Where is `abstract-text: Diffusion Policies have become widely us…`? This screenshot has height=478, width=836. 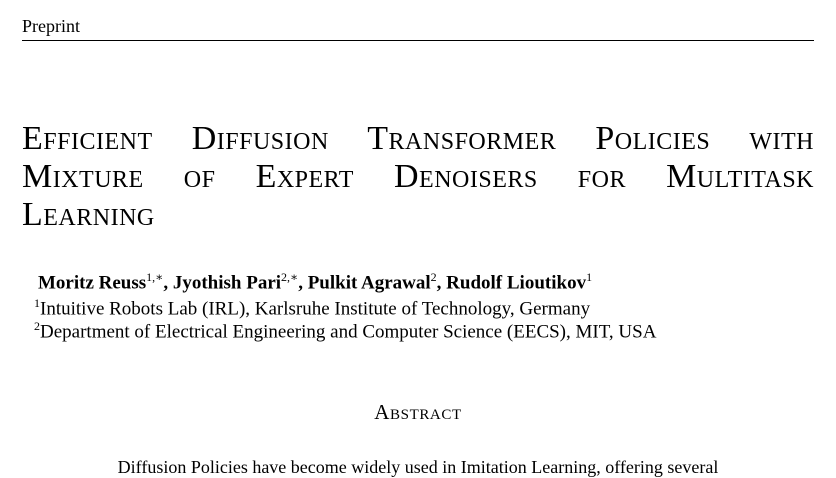 abstract-text: Diffusion Policies have become widely us… is located at coordinates (418, 467).